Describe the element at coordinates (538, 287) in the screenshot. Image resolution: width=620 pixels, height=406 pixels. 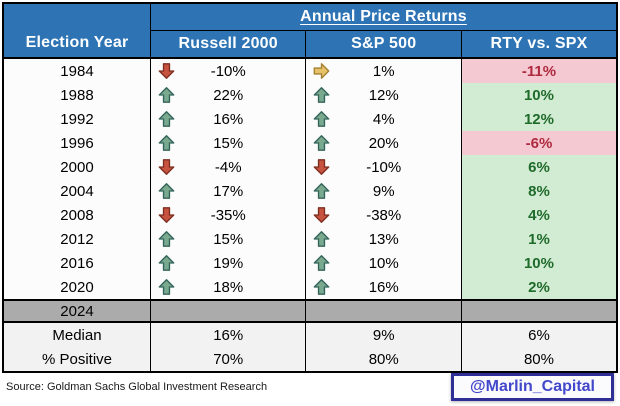
I see `rty-vs-spx-cell: 2%` at that location.